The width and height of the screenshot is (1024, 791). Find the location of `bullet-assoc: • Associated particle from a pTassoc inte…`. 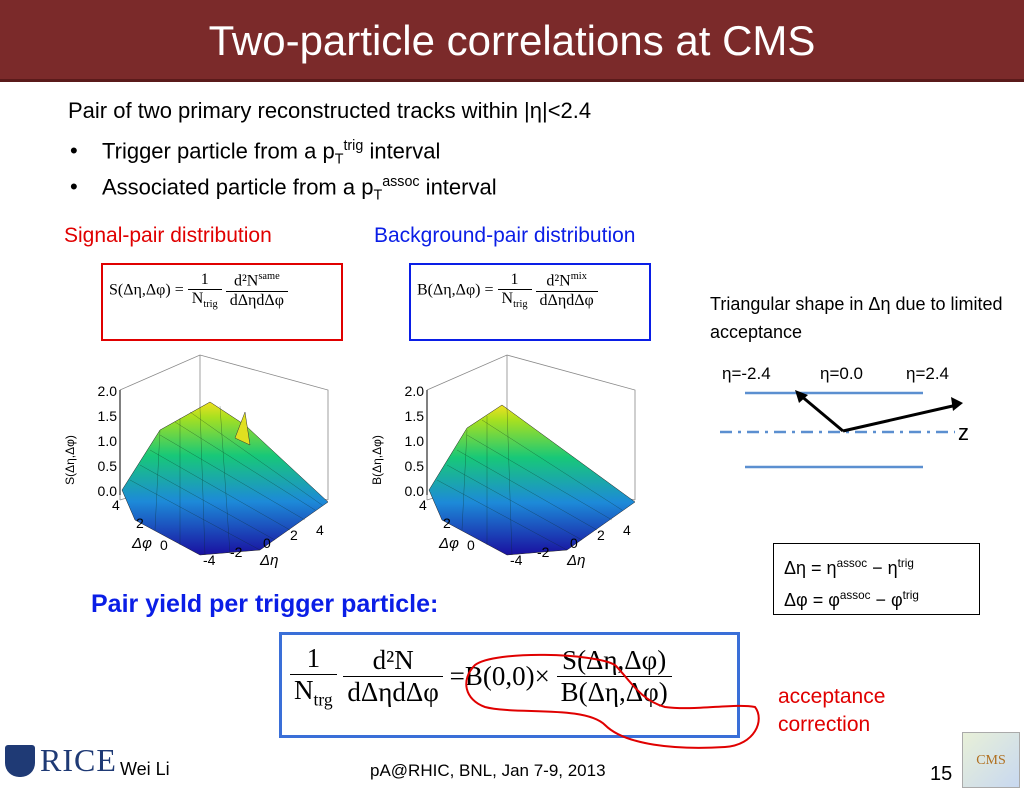

bullet-assoc: • Associated particle from a pTassoc inte… is located at coordinates (283, 189).